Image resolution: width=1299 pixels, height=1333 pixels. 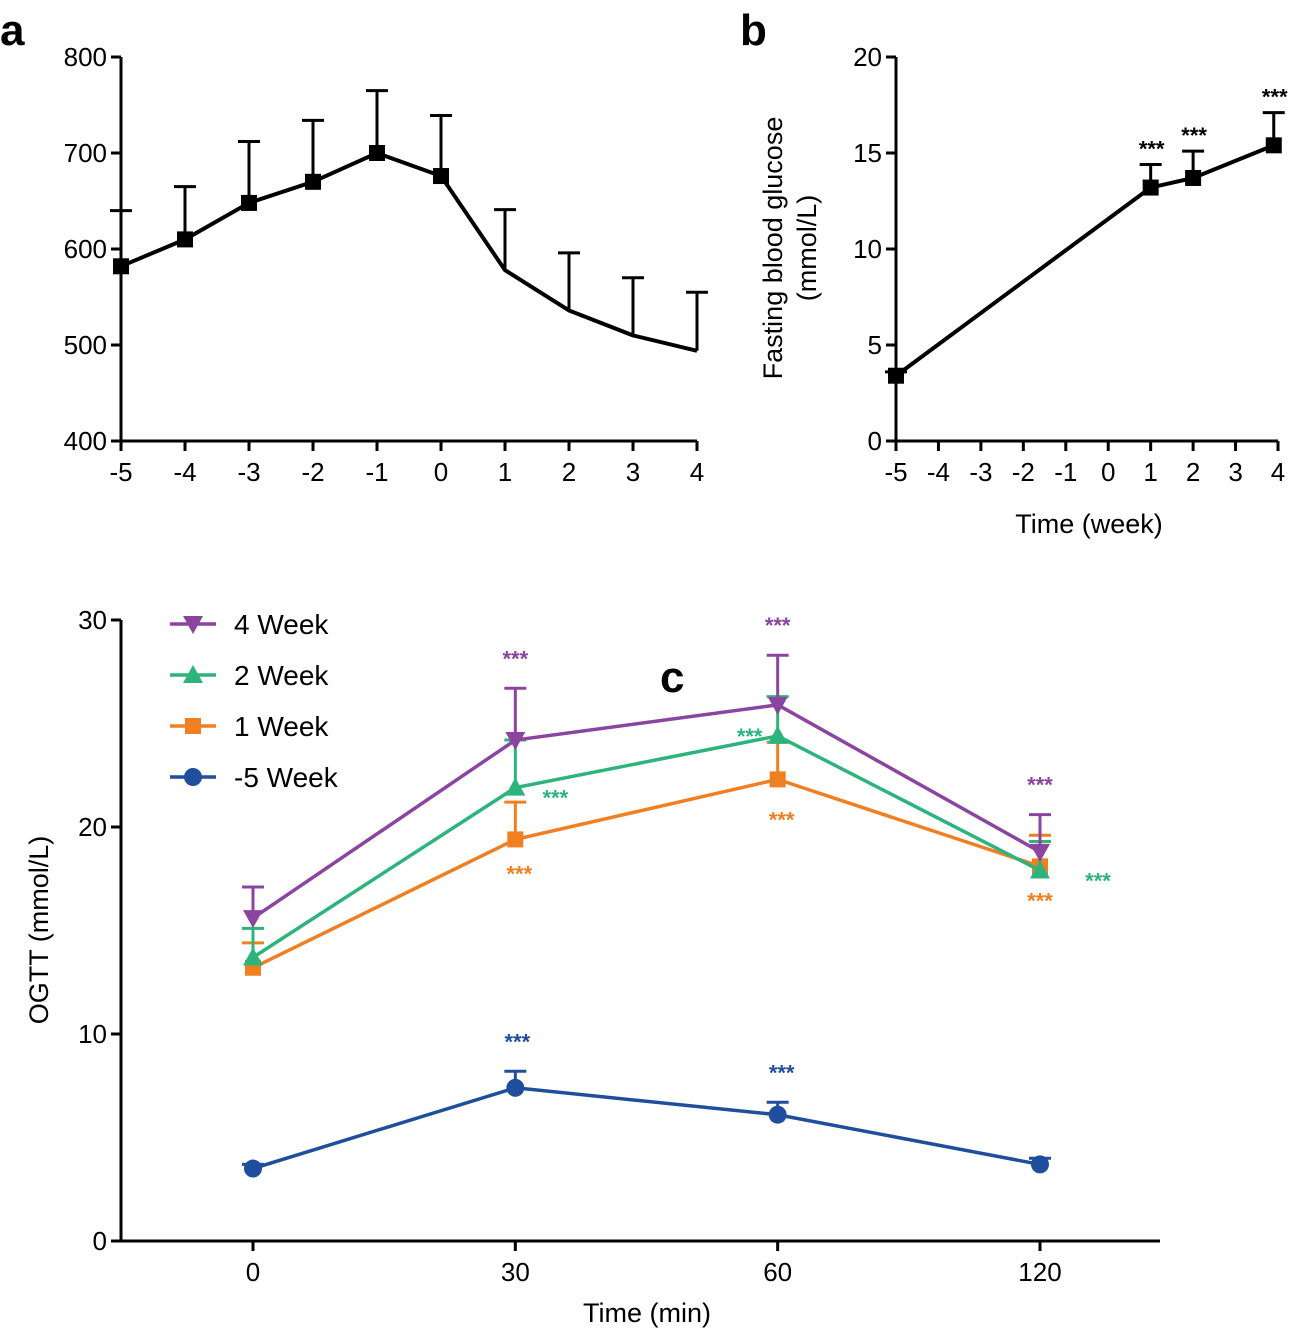 What do you see at coordinates (1065, 472) in the screenshot?
I see `panel-b-x-tick-label: -1` at bounding box center [1065, 472].